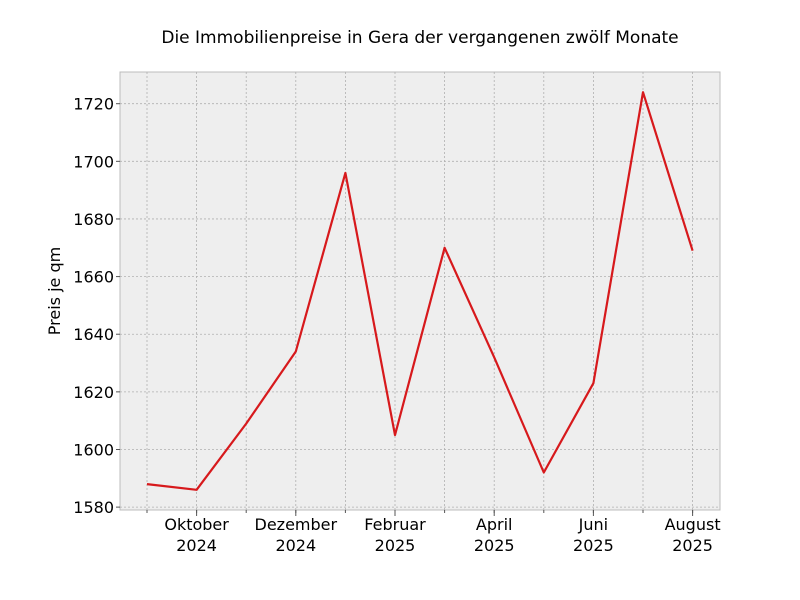 Image resolution: width=800 pixels, height=600 pixels. What do you see at coordinates (93, 449) in the screenshot?
I see `y-tick-label: 1600` at bounding box center [93, 449].